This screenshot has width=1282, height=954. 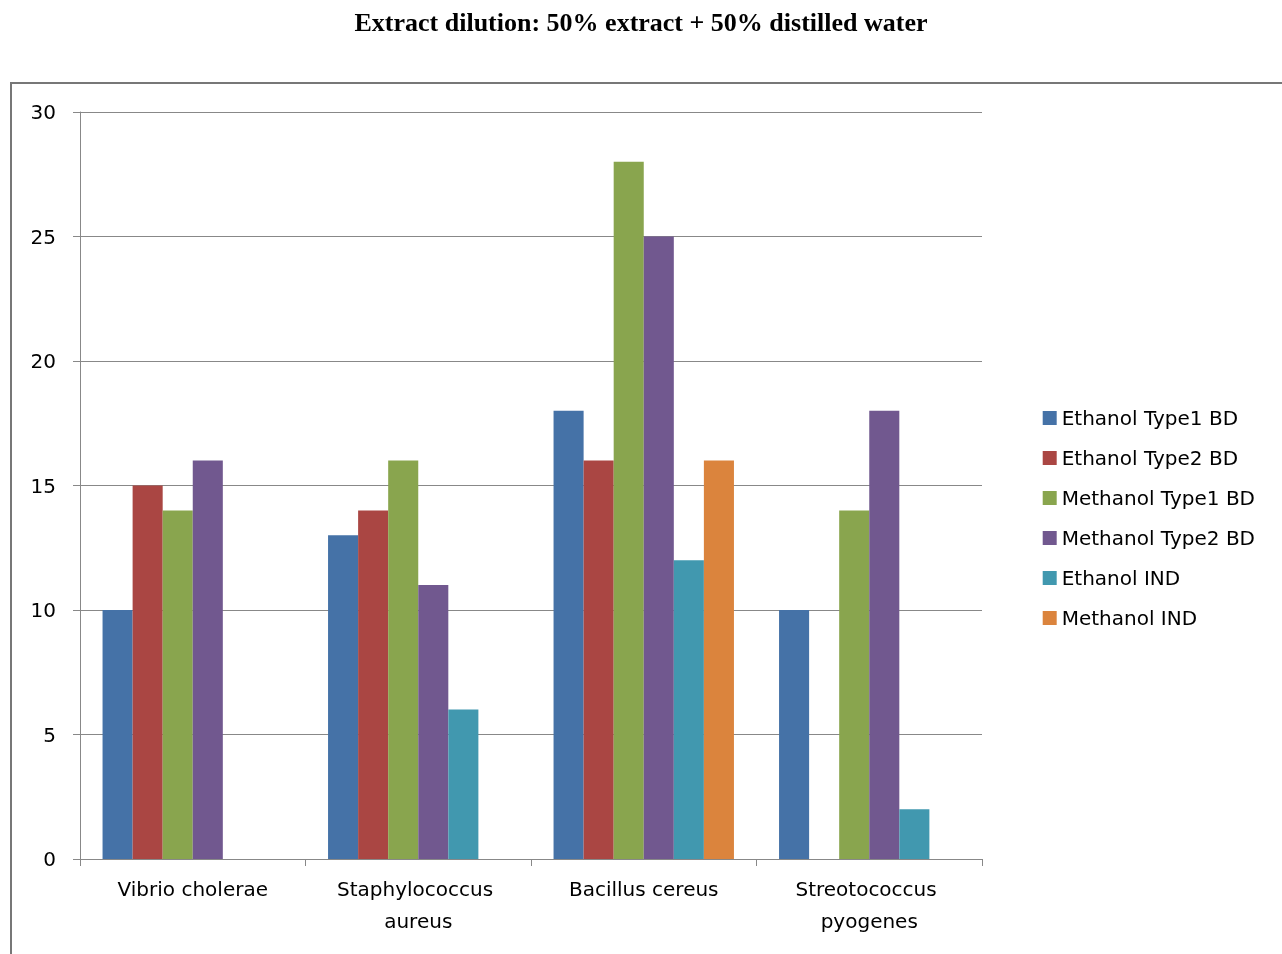 What do you see at coordinates (643, 889) in the screenshot?
I see `x-tick-label: Bacillus cereus` at bounding box center [643, 889].